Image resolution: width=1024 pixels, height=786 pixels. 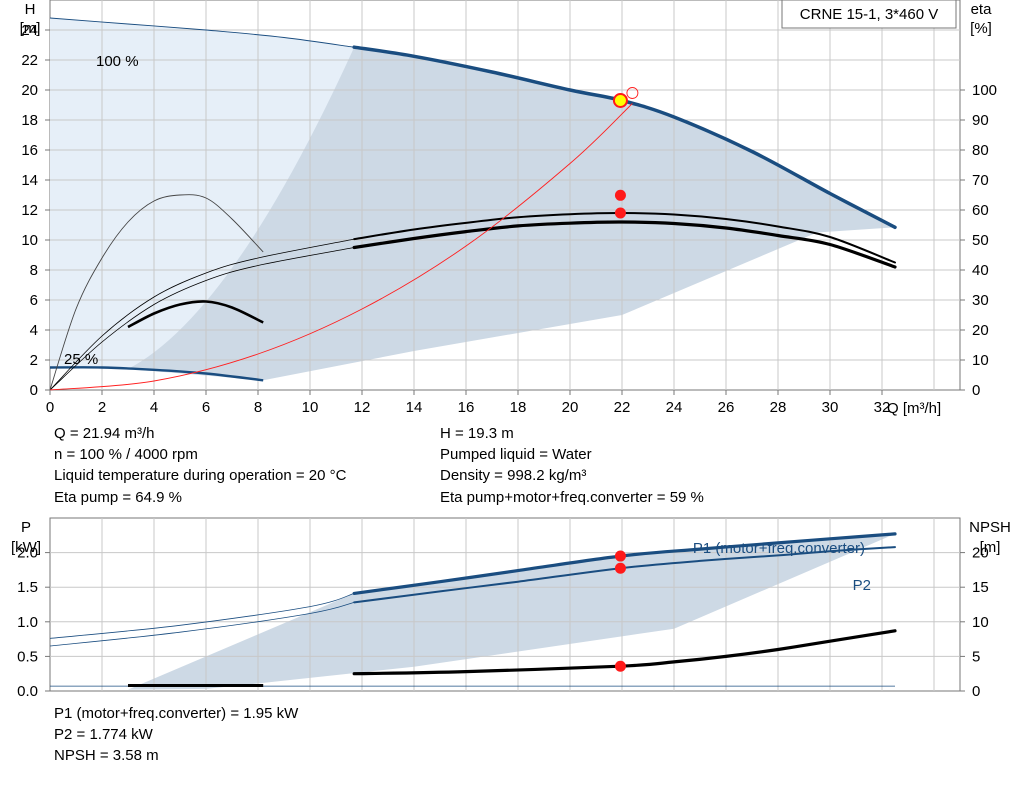 What do you see at coordinates (466, 407) in the screenshot?
I see `x-tick-label: 16` at bounding box center [466, 407].